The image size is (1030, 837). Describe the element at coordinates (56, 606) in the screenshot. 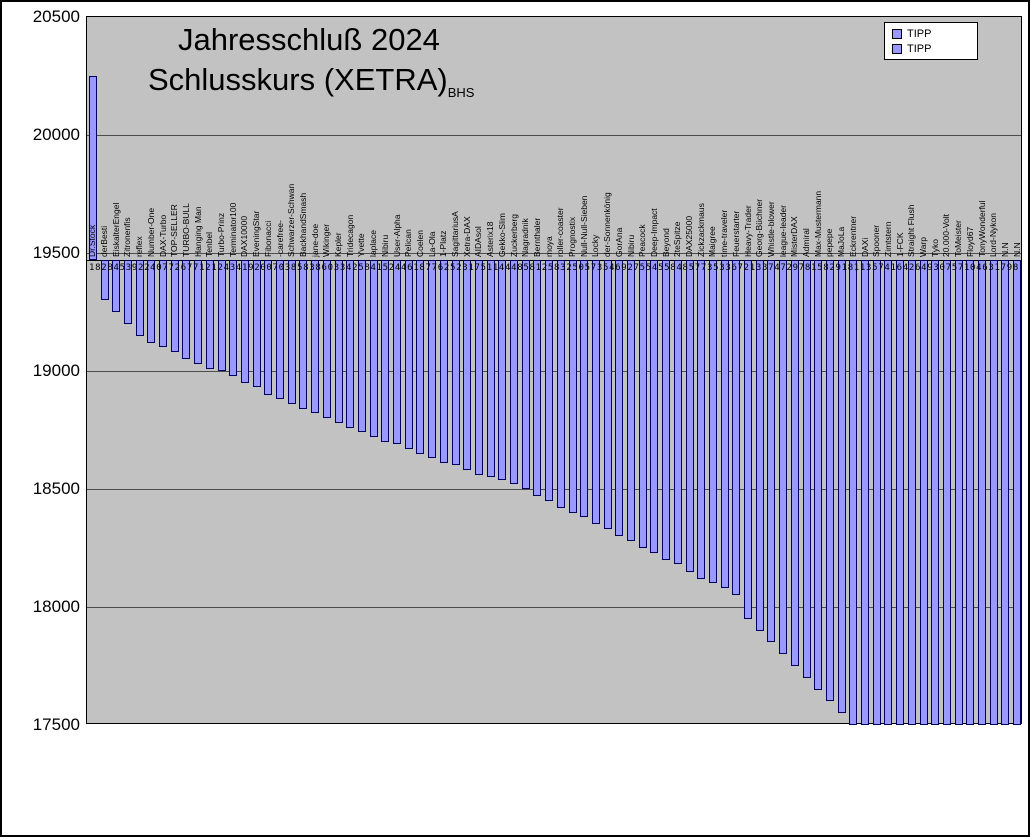

I see `y-tick-label: 18000` at that location.